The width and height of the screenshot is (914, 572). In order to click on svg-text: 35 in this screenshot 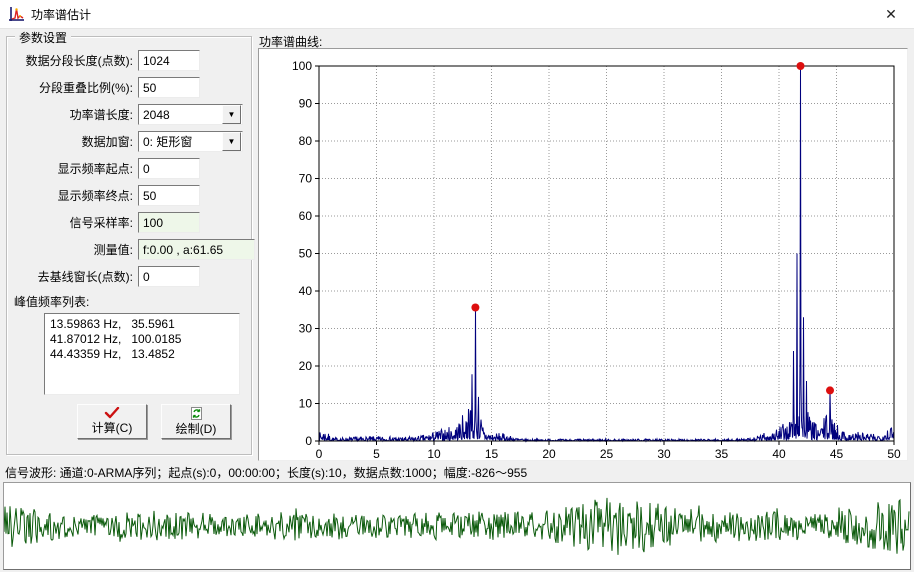, I will do `click(722, 453)`.